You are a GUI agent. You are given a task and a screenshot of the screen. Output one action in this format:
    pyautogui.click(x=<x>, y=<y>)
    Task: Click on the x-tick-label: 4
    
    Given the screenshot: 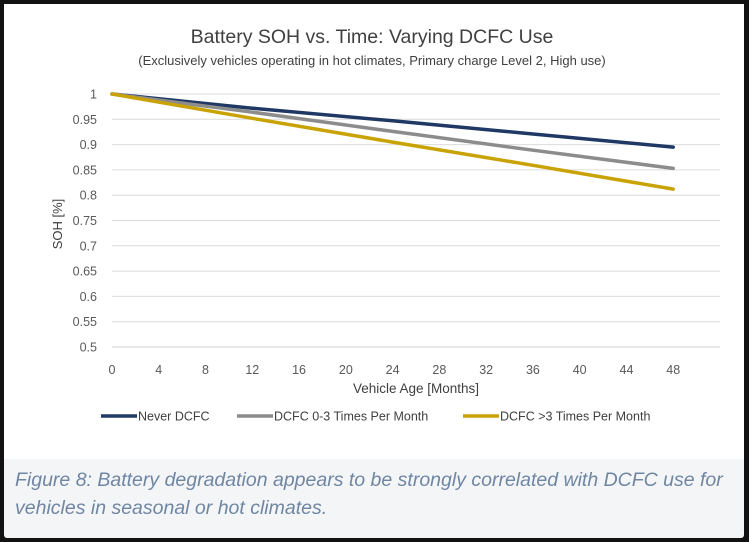 What is the action you would take?
    pyautogui.click(x=158, y=370)
    